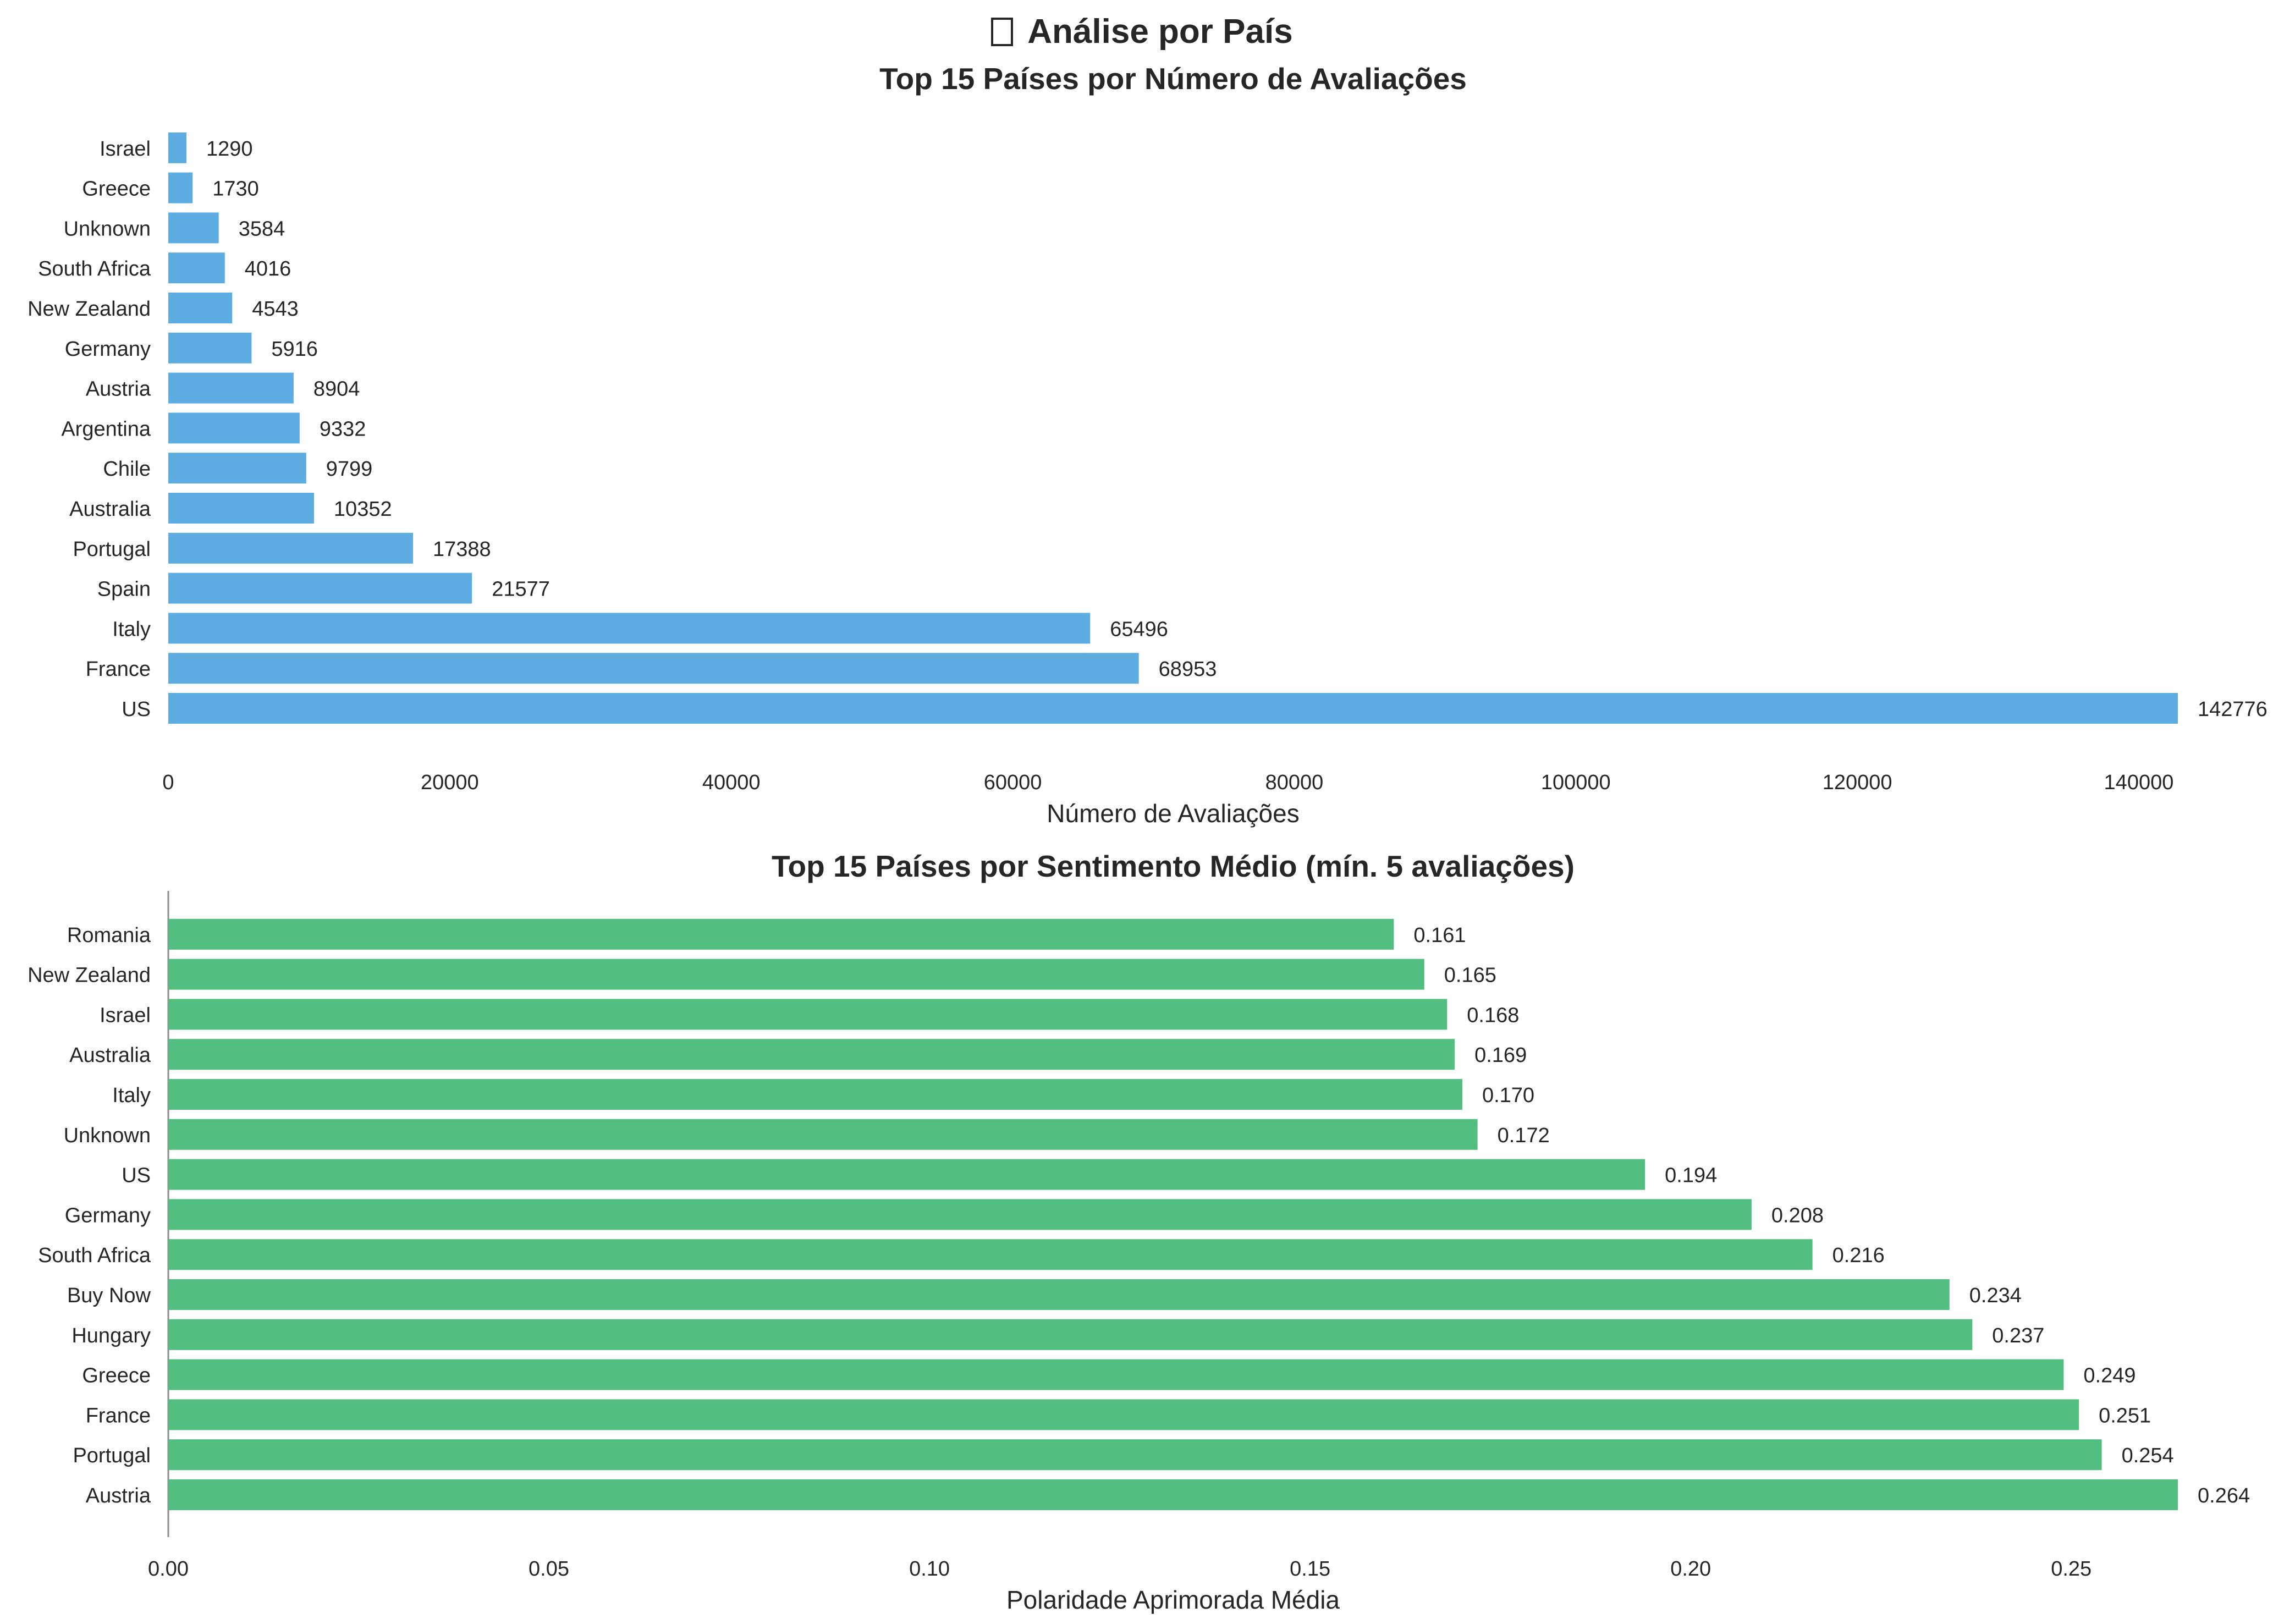  What do you see at coordinates (124, 589) in the screenshot?
I see `category-label: Spain` at bounding box center [124, 589].